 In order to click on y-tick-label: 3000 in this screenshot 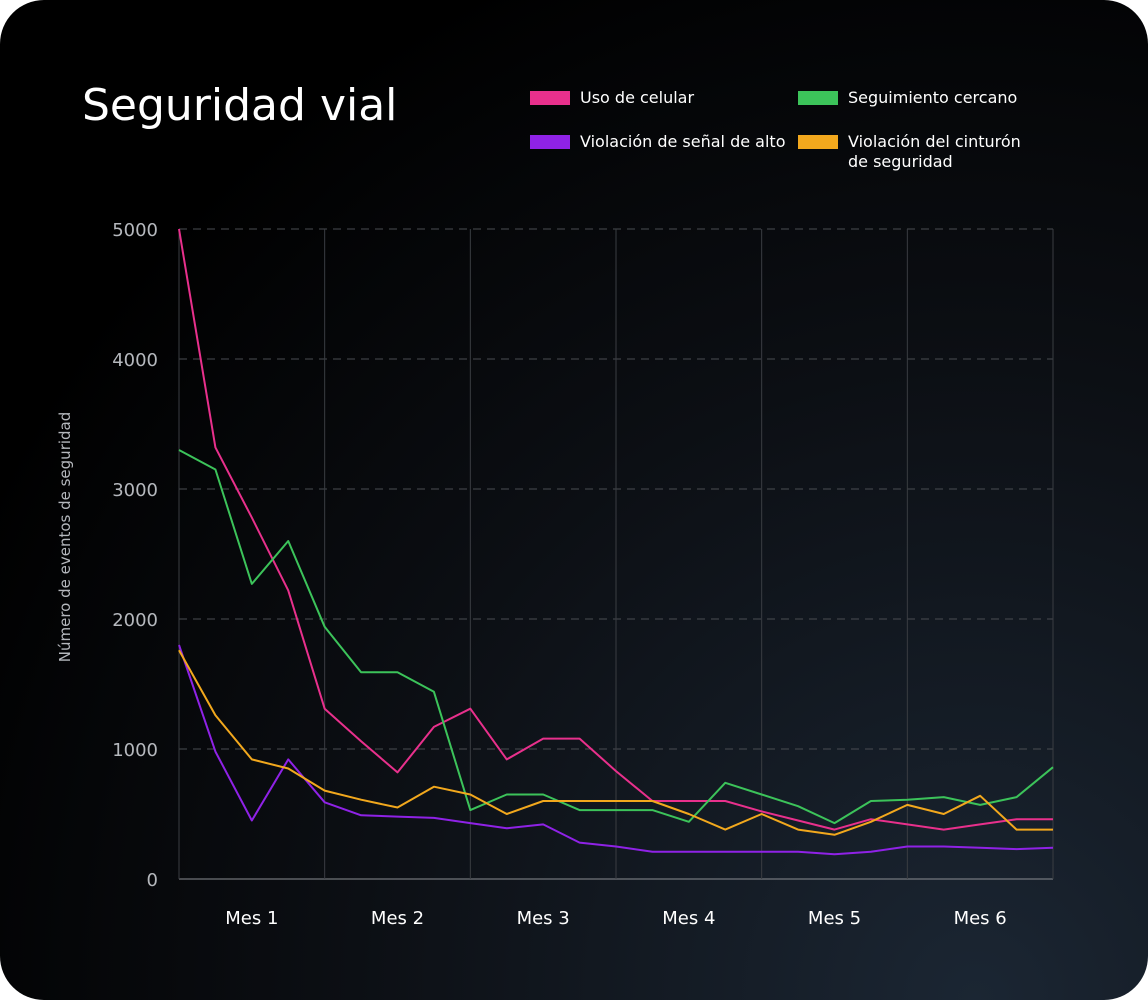, I will do `click(135, 490)`.